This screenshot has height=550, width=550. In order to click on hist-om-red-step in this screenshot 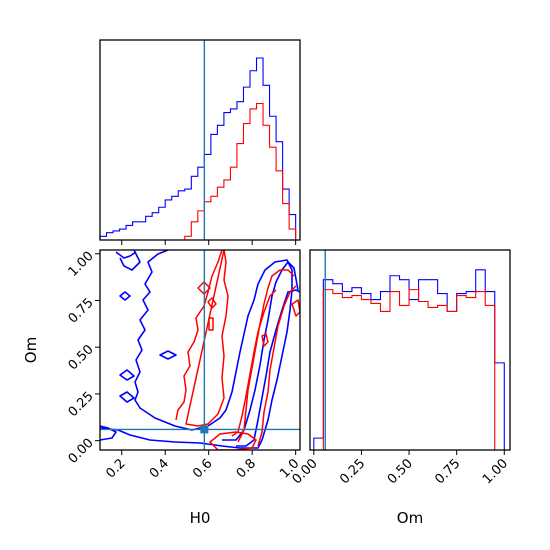, I will do `click(409, 370)`.